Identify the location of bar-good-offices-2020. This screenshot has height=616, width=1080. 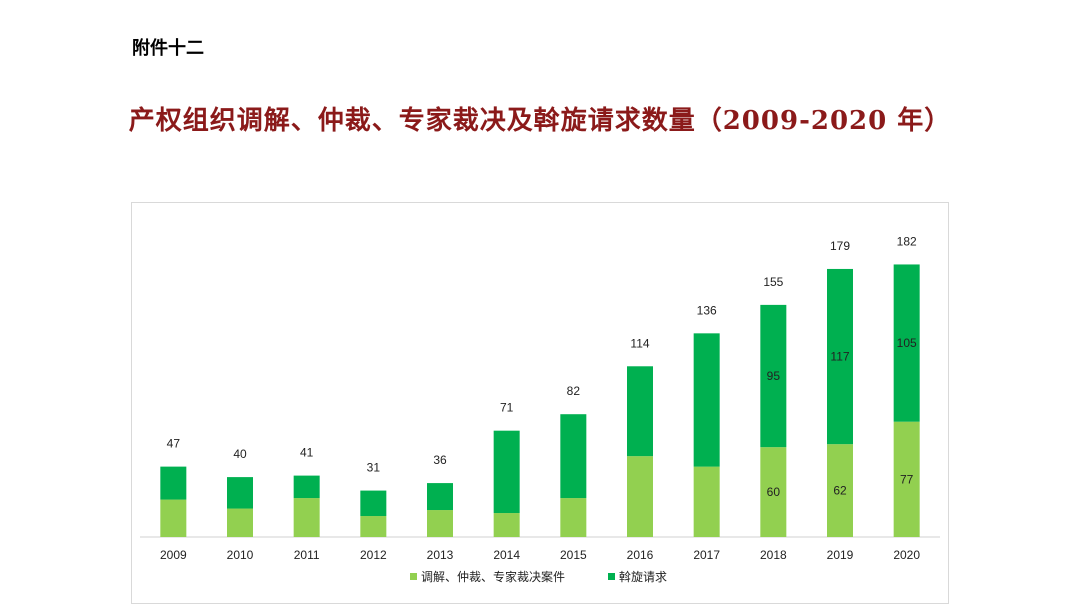
(906, 343).